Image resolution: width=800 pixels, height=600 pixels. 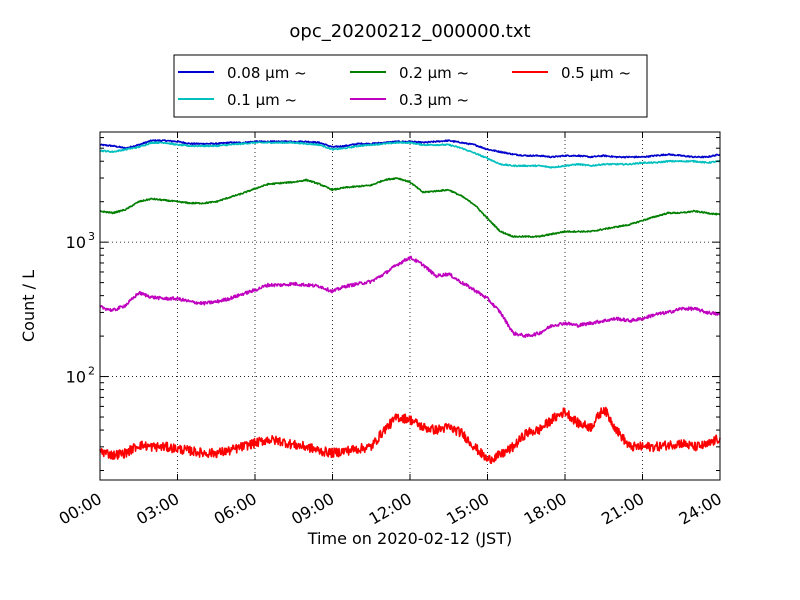 What do you see at coordinates (28, 306) in the screenshot?
I see `y-axis-label: Count / L` at bounding box center [28, 306].